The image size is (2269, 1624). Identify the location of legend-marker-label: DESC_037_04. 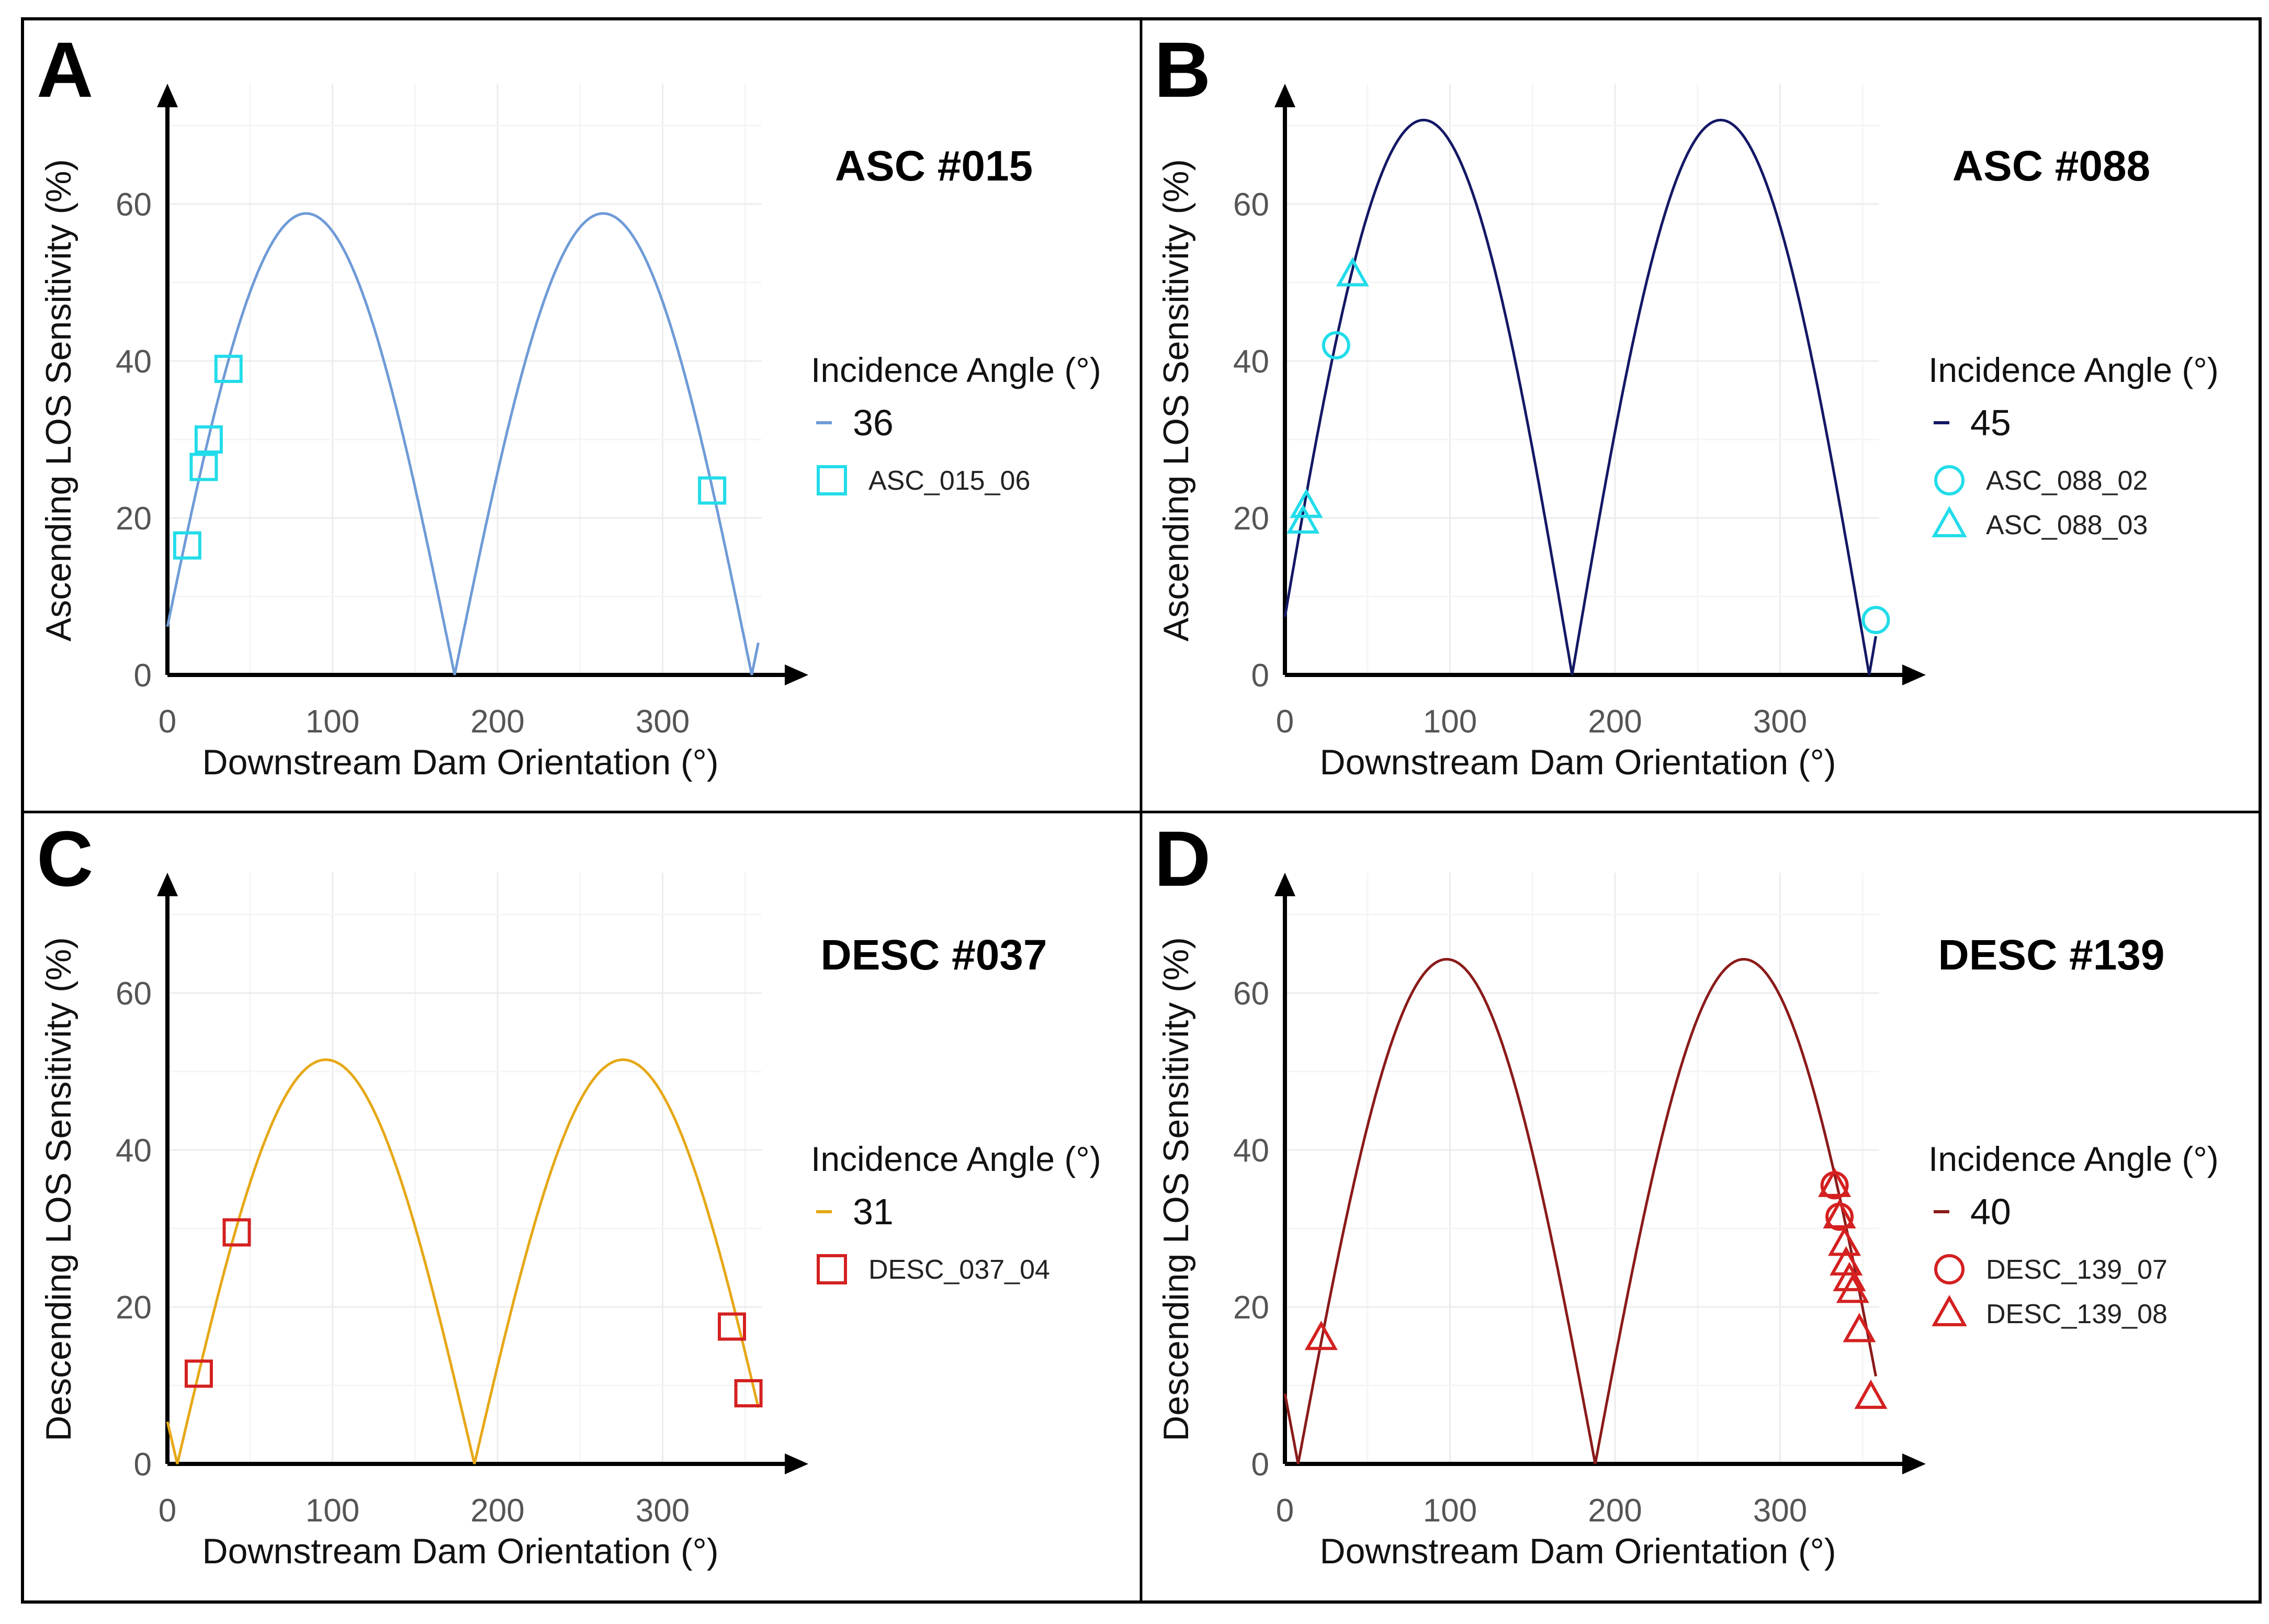
(959, 1270).